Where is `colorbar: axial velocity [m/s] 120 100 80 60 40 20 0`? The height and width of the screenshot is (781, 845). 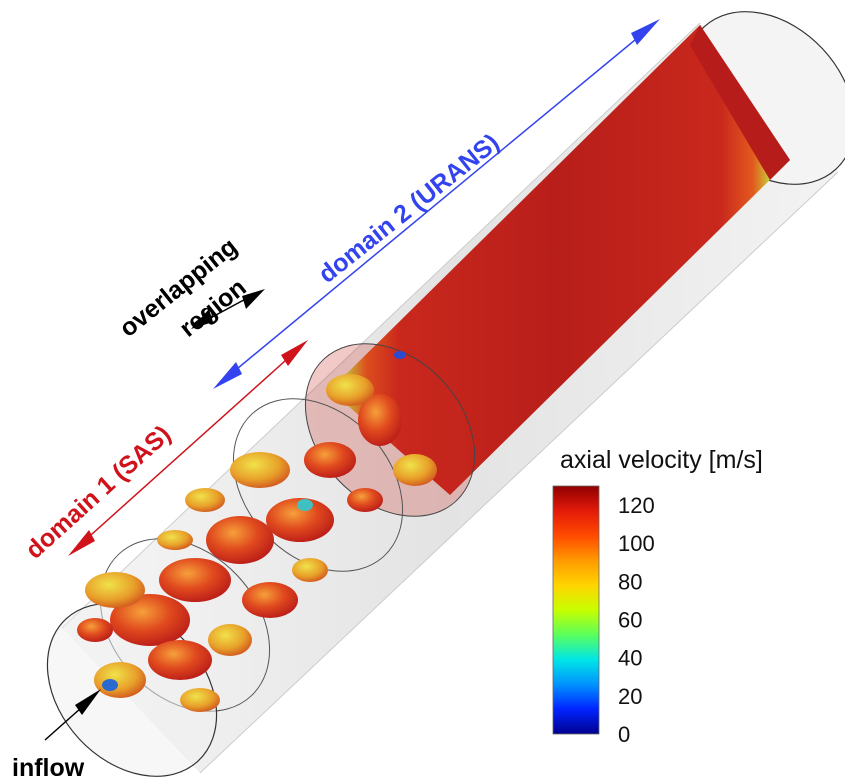 colorbar: axial velocity [m/s] 120 100 80 60 40 20 0 is located at coordinates (657, 596).